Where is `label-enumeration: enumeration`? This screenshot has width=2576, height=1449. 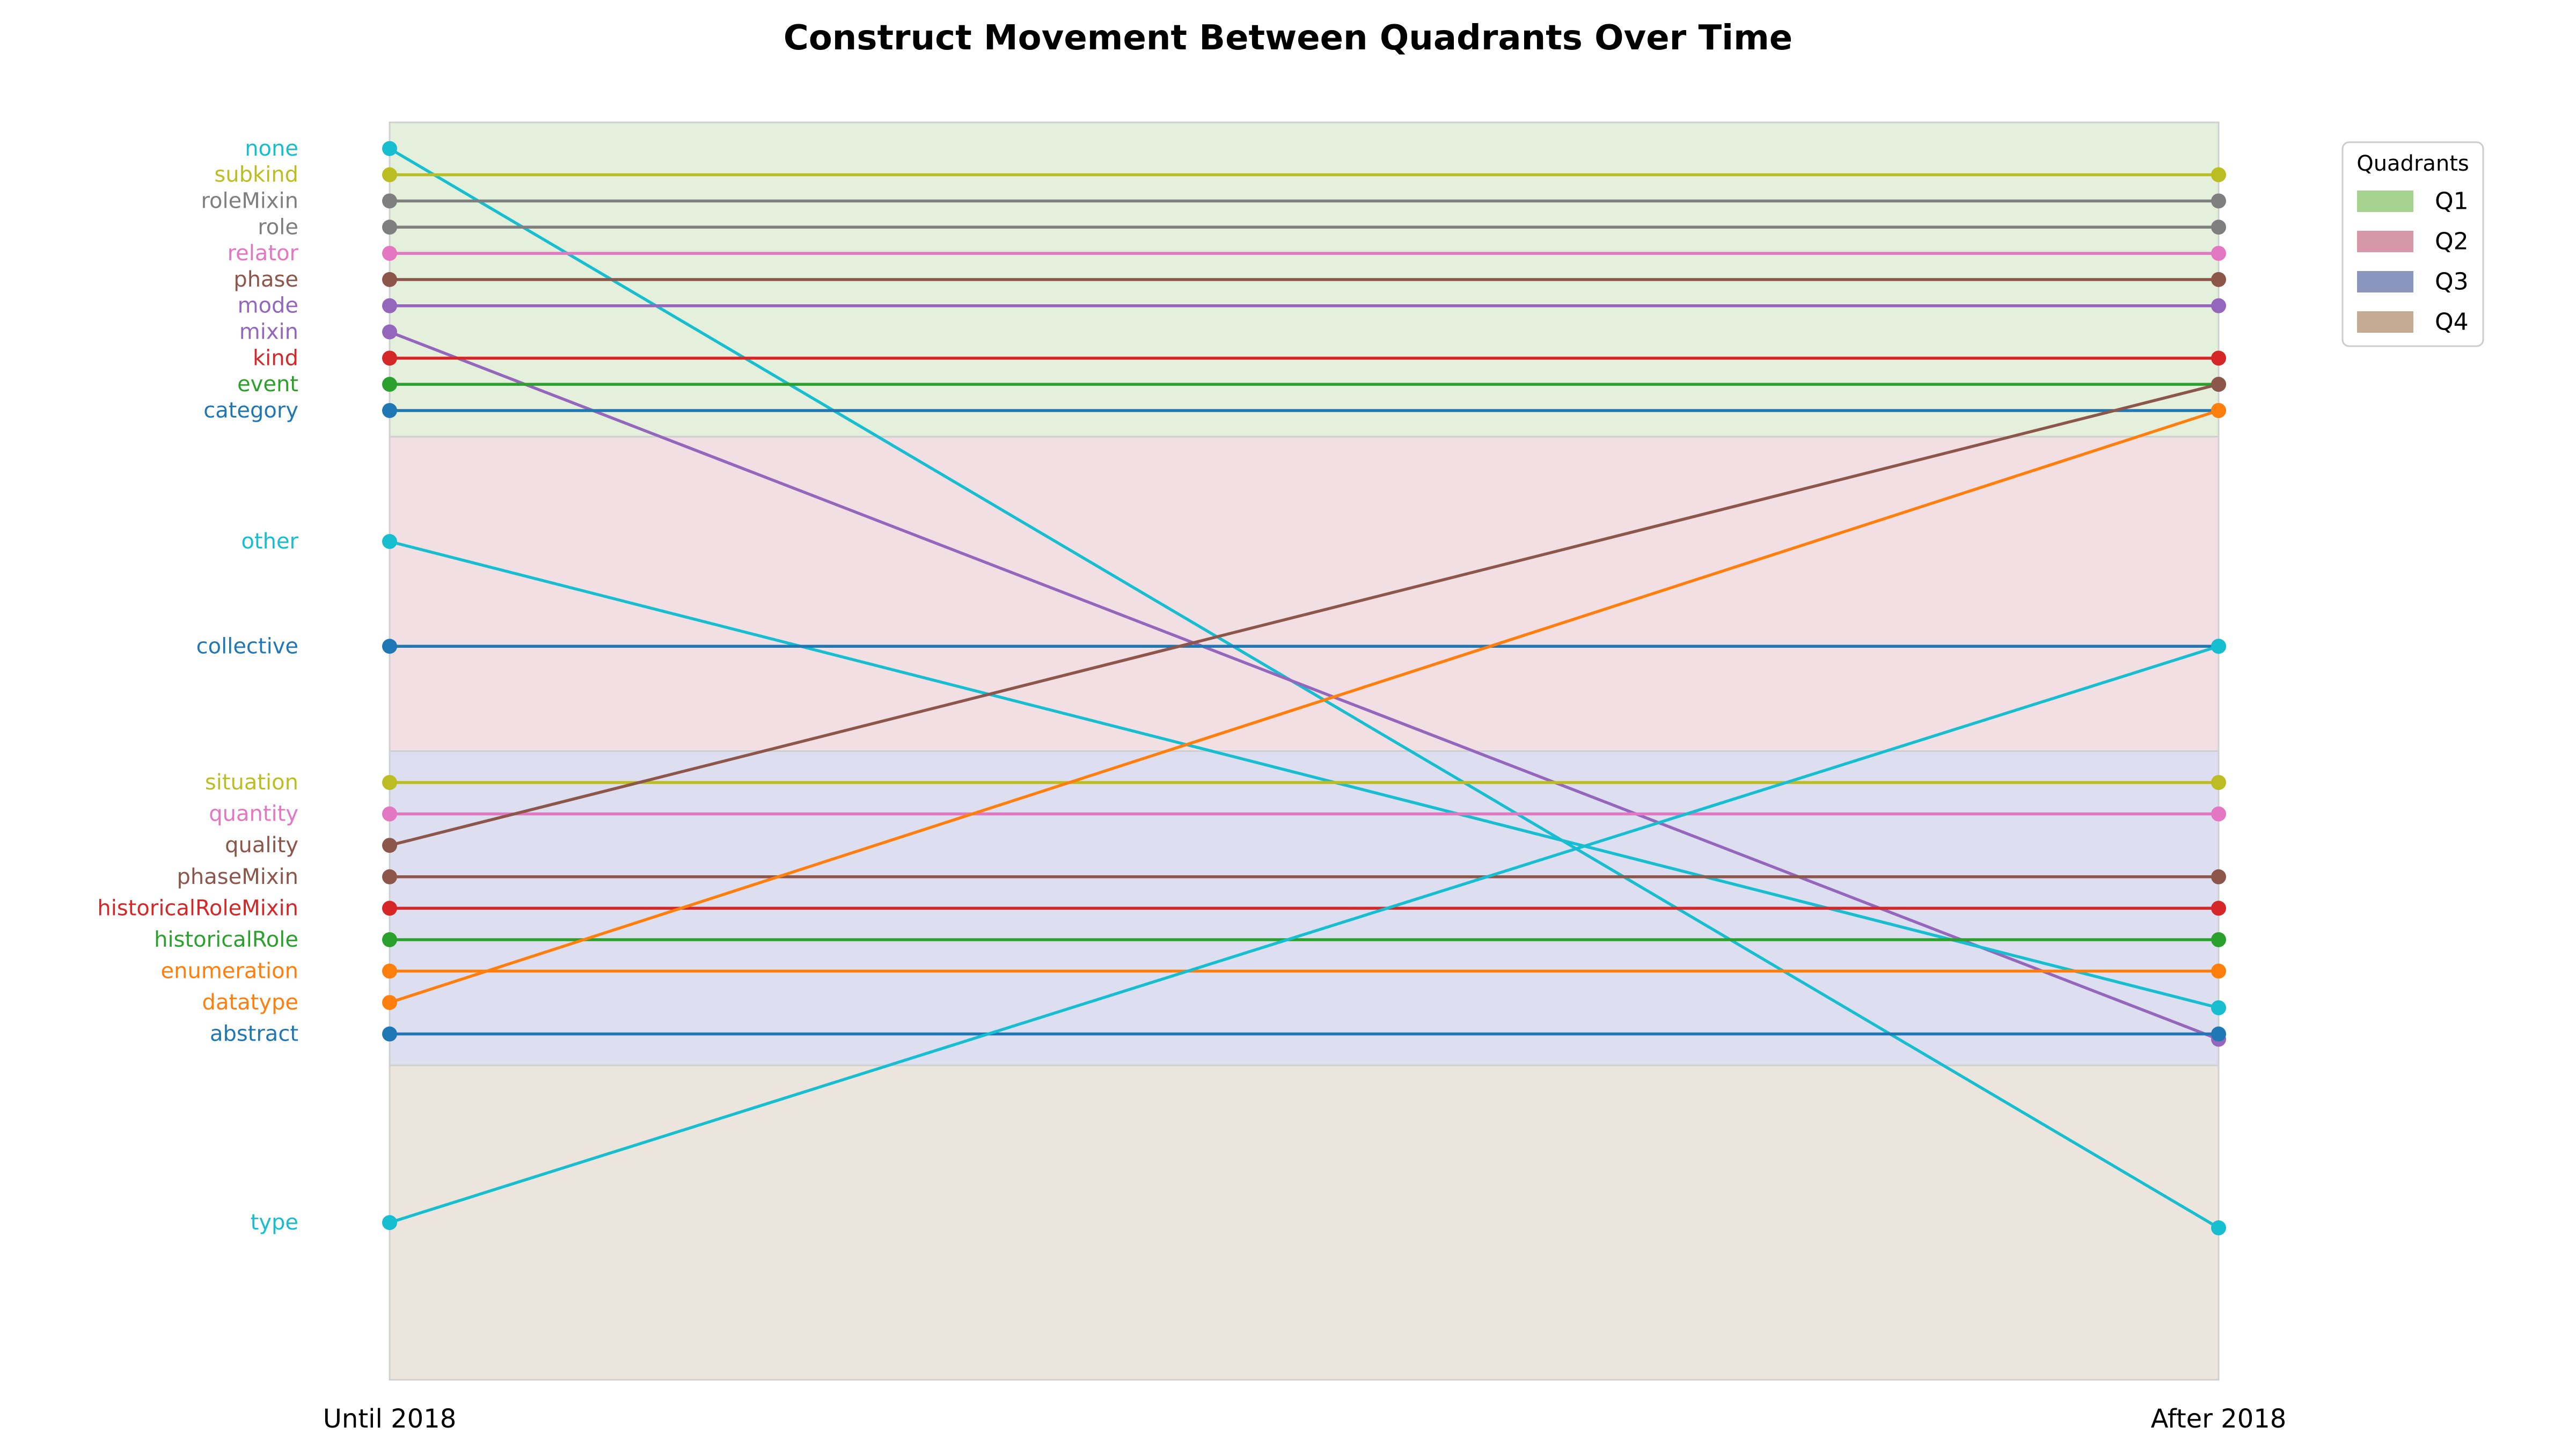 label-enumeration: enumeration is located at coordinates (229, 971).